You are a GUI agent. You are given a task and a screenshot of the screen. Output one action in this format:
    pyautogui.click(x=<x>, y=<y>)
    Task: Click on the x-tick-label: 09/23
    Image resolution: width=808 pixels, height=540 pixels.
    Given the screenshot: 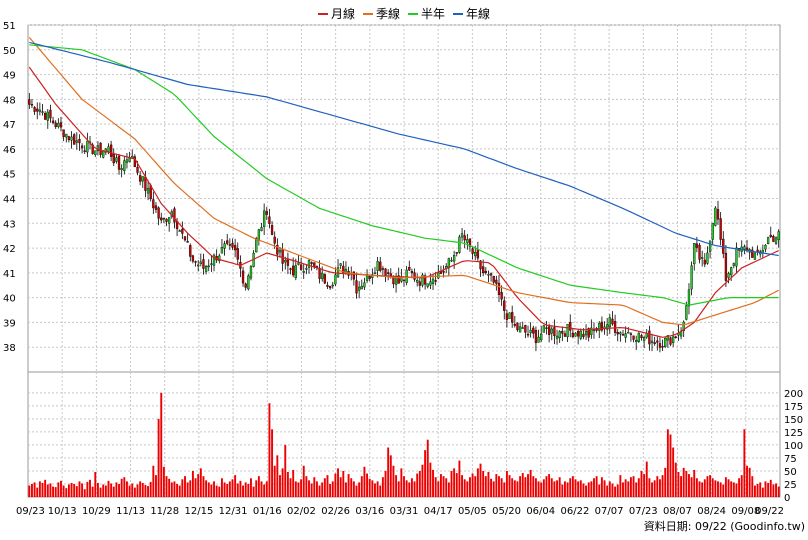 What is the action you would take?
    pyautogui.click(x=30, y=511)
    